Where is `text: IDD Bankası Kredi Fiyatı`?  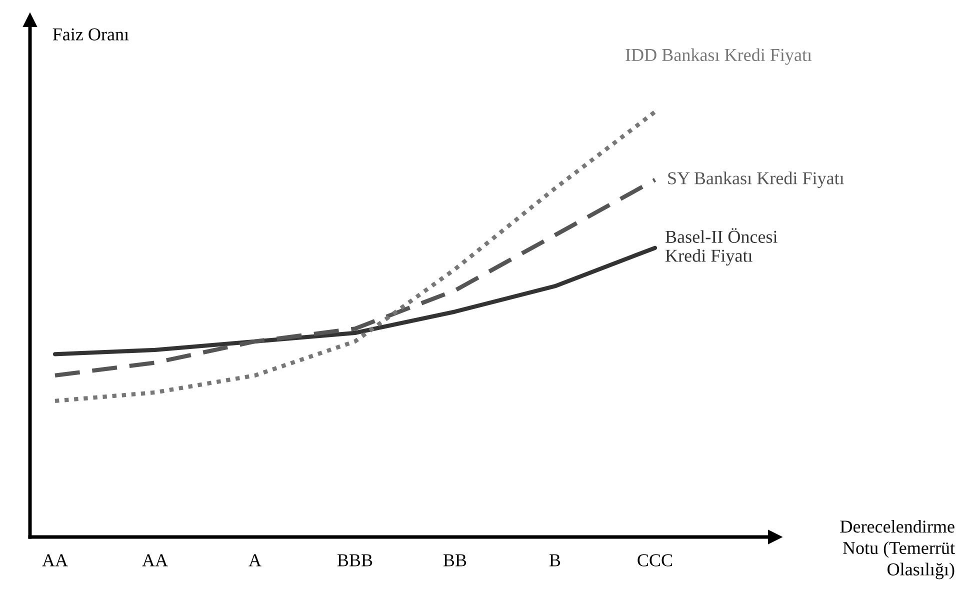
text: IDD Bankası Kredi Fiyatı is located at coordinates (719, 56).